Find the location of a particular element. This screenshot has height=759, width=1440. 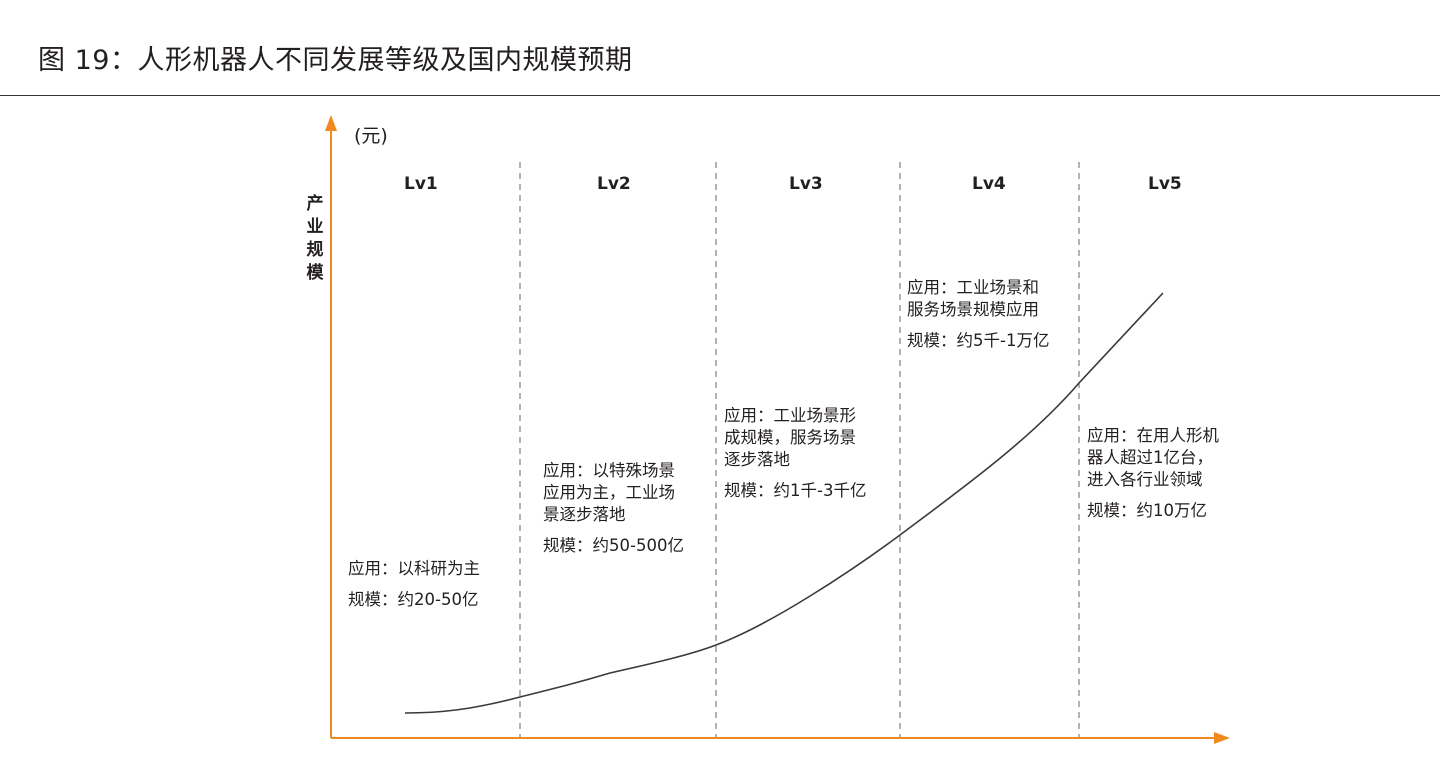

level-lv3-application: 应用：工业场景形 成规模，服务场景 逐步落地 is located at coordinates (790, 437).